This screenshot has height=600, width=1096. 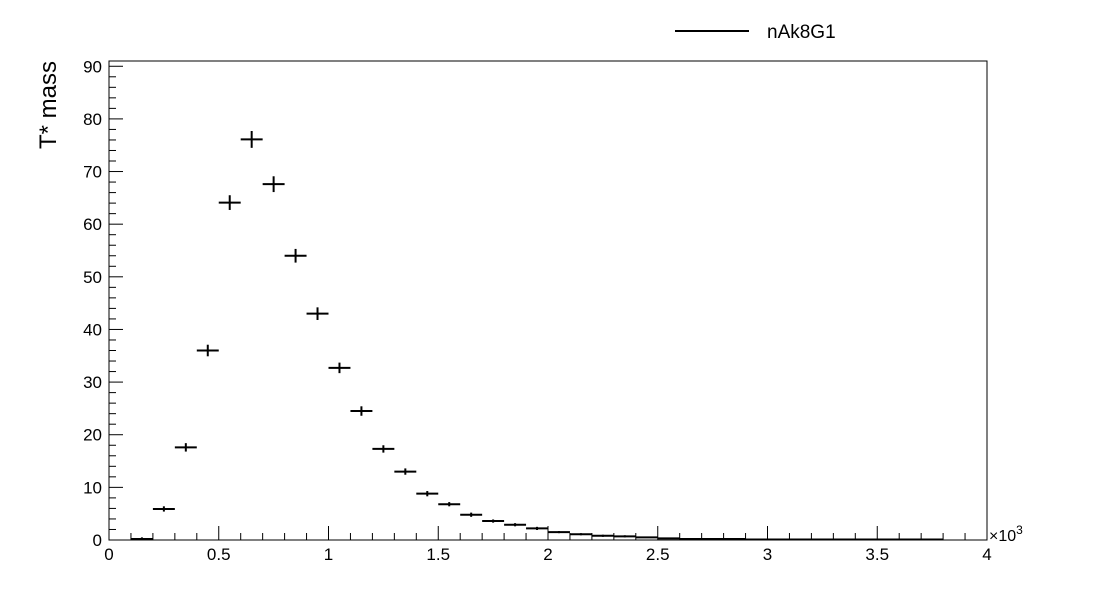 I want to click on x-tick-label: 3.5, so click(x=877, y=554).